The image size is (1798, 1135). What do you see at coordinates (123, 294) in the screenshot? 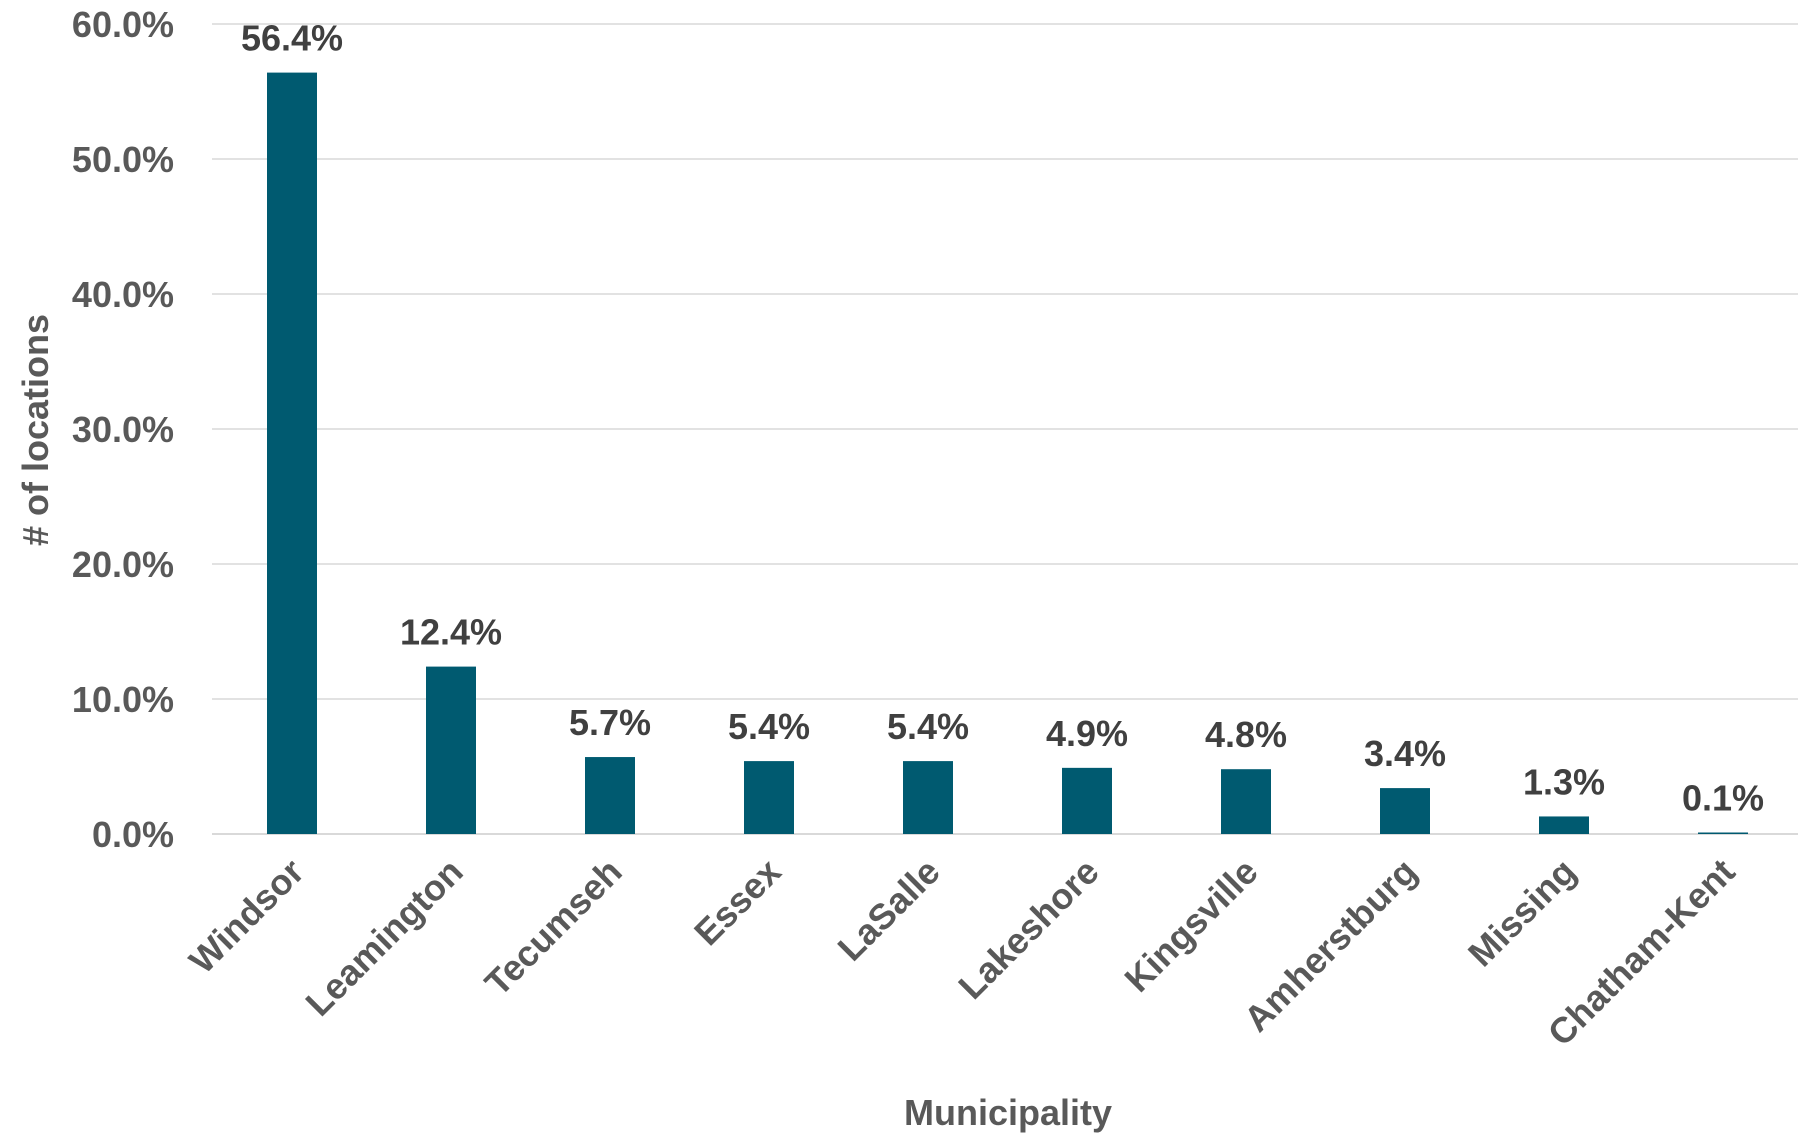
I see `y-tick-label: 40.0%` at bounding box center [123, 294].